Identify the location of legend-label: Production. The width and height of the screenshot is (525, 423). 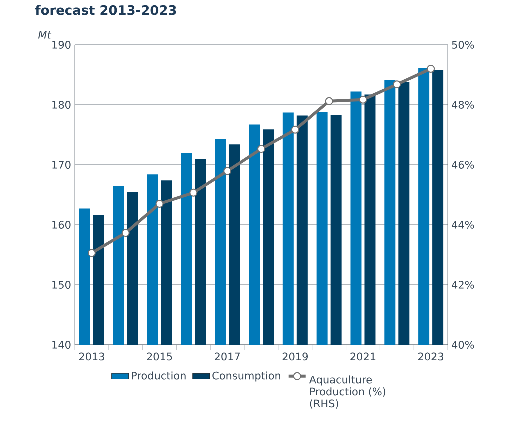
(159, 376).